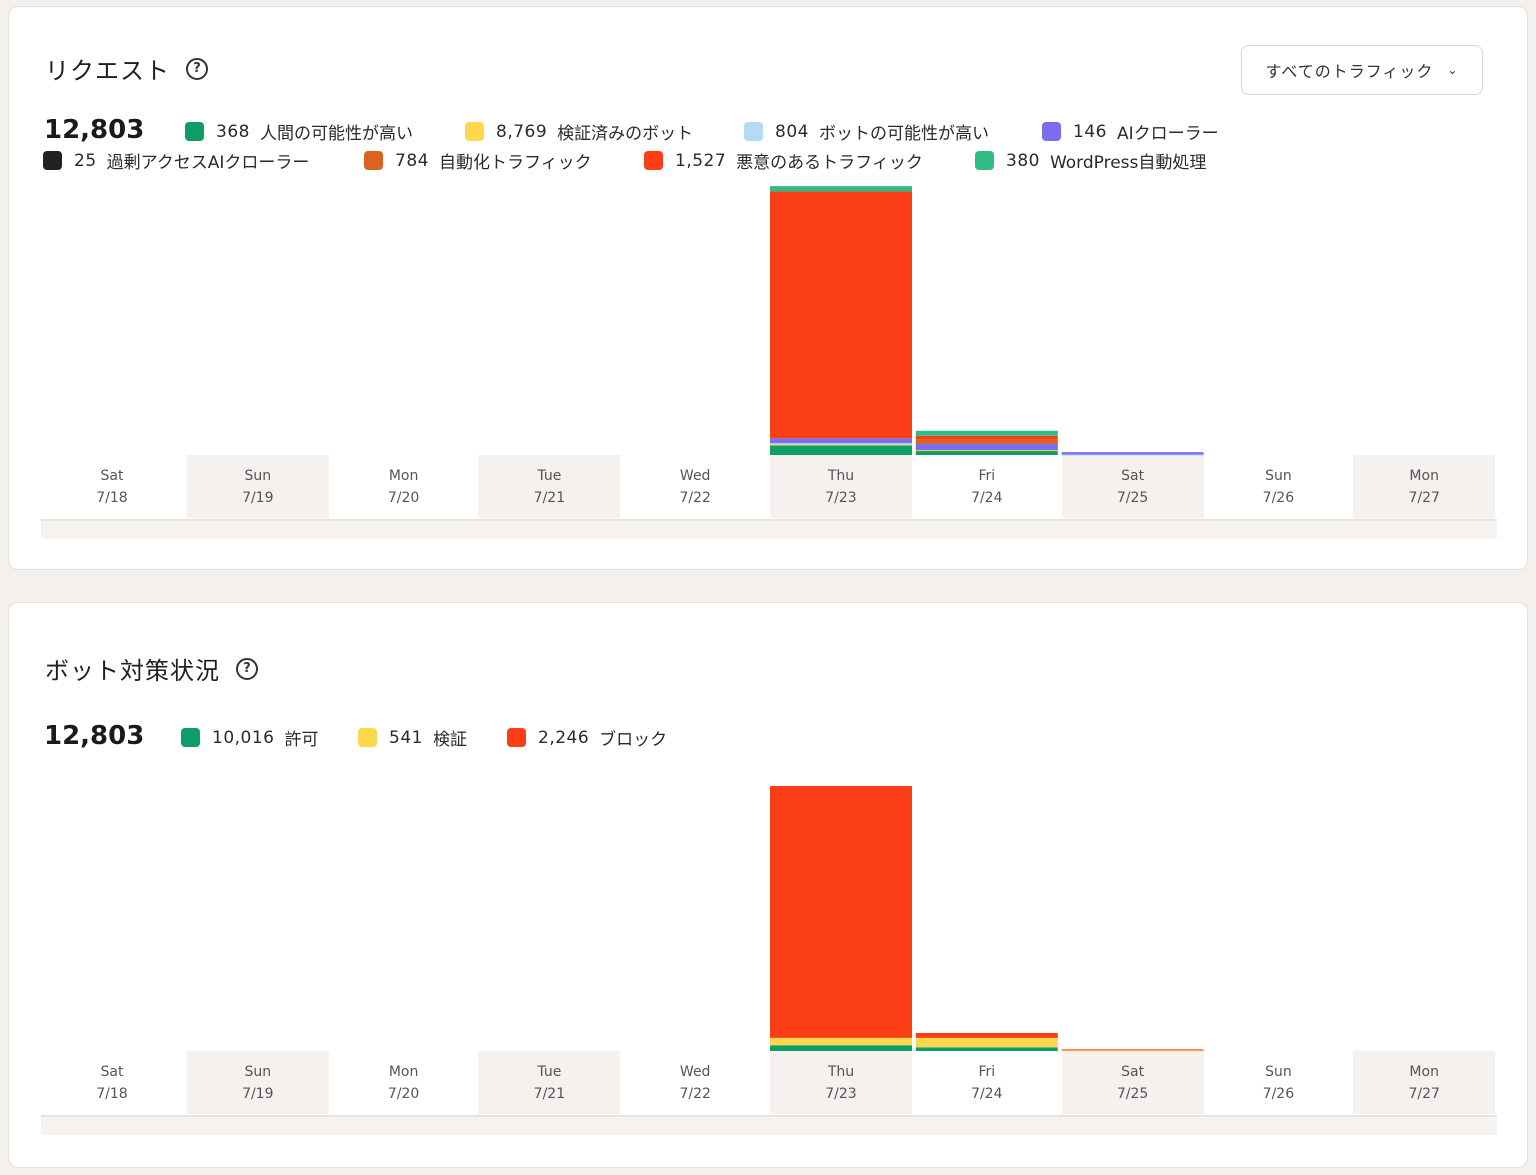 The width and height of the screenshot is (1536, 1175). Describe the element at coordinates (1453, 70) in the screenshot. I see `chevron-down-icon: ⌄` at that location.